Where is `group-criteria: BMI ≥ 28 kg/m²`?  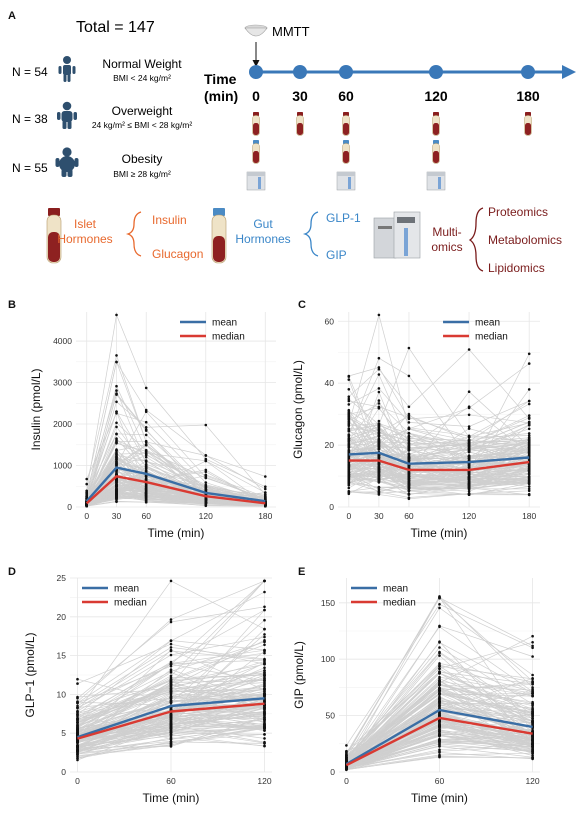
group-criteria: BMI ≥ 28 kg/m² is located at coordinates (142, 174).